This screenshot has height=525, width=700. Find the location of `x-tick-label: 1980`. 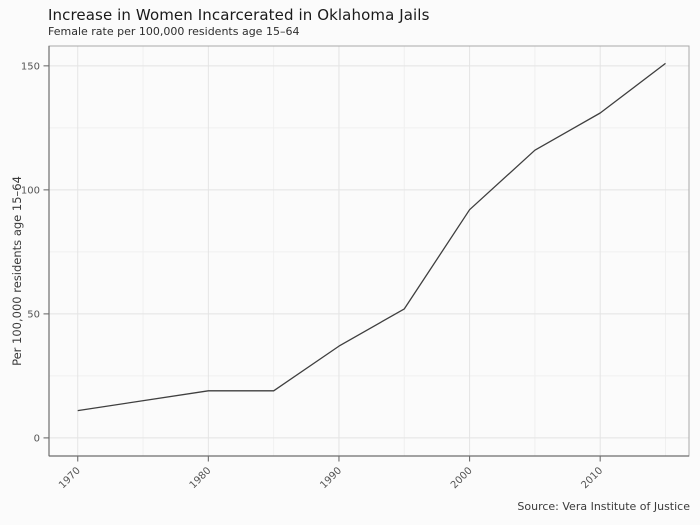

x-tick-label: 1980 is located at coordinates (201, 478).